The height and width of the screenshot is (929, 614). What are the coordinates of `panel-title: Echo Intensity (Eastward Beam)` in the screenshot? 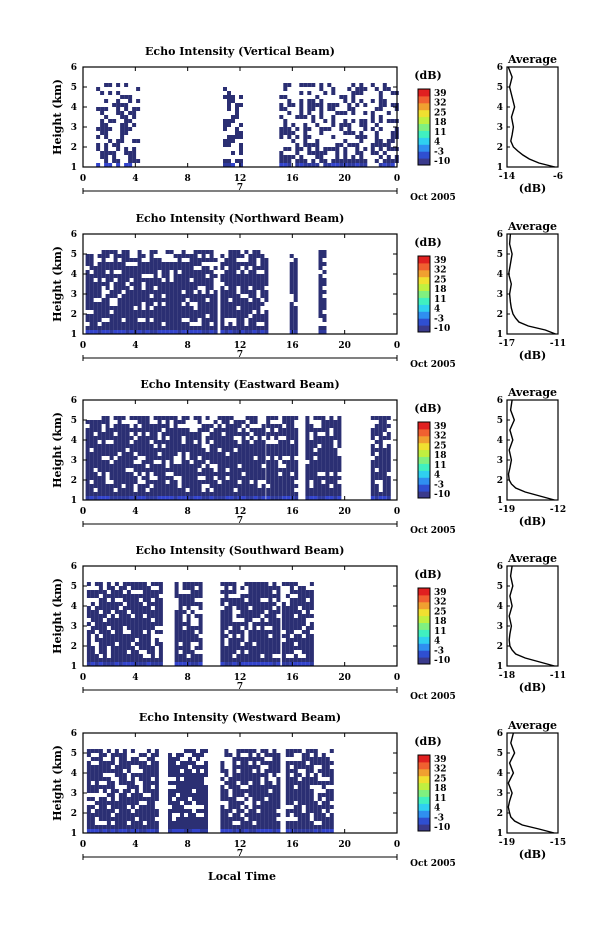 It's located at (239, 384).